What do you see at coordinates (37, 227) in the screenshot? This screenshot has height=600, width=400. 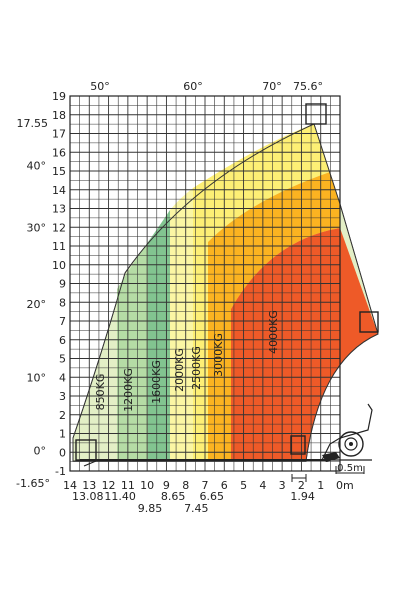 I see `angle-label-left: 30°` at bounding box center [37, 227].